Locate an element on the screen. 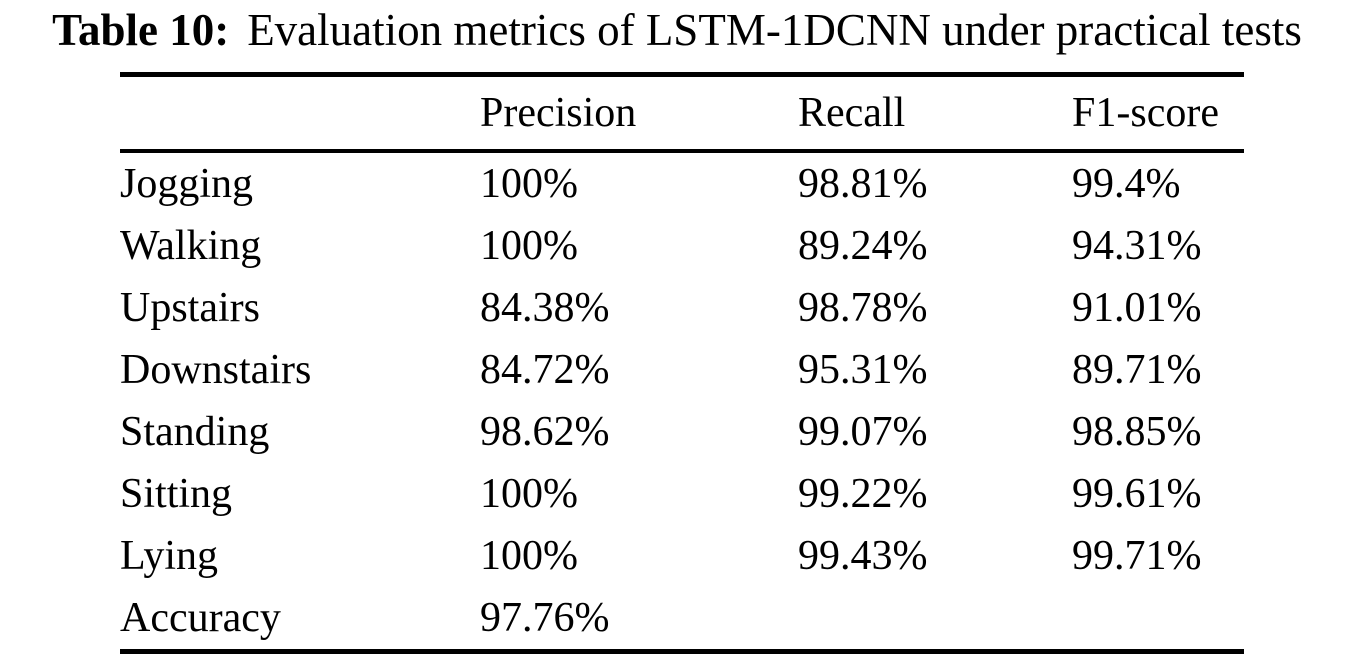 The height and width of the screenshot is (658, 1354). precision-value: 84.38% is located at coordinates (545, 308).